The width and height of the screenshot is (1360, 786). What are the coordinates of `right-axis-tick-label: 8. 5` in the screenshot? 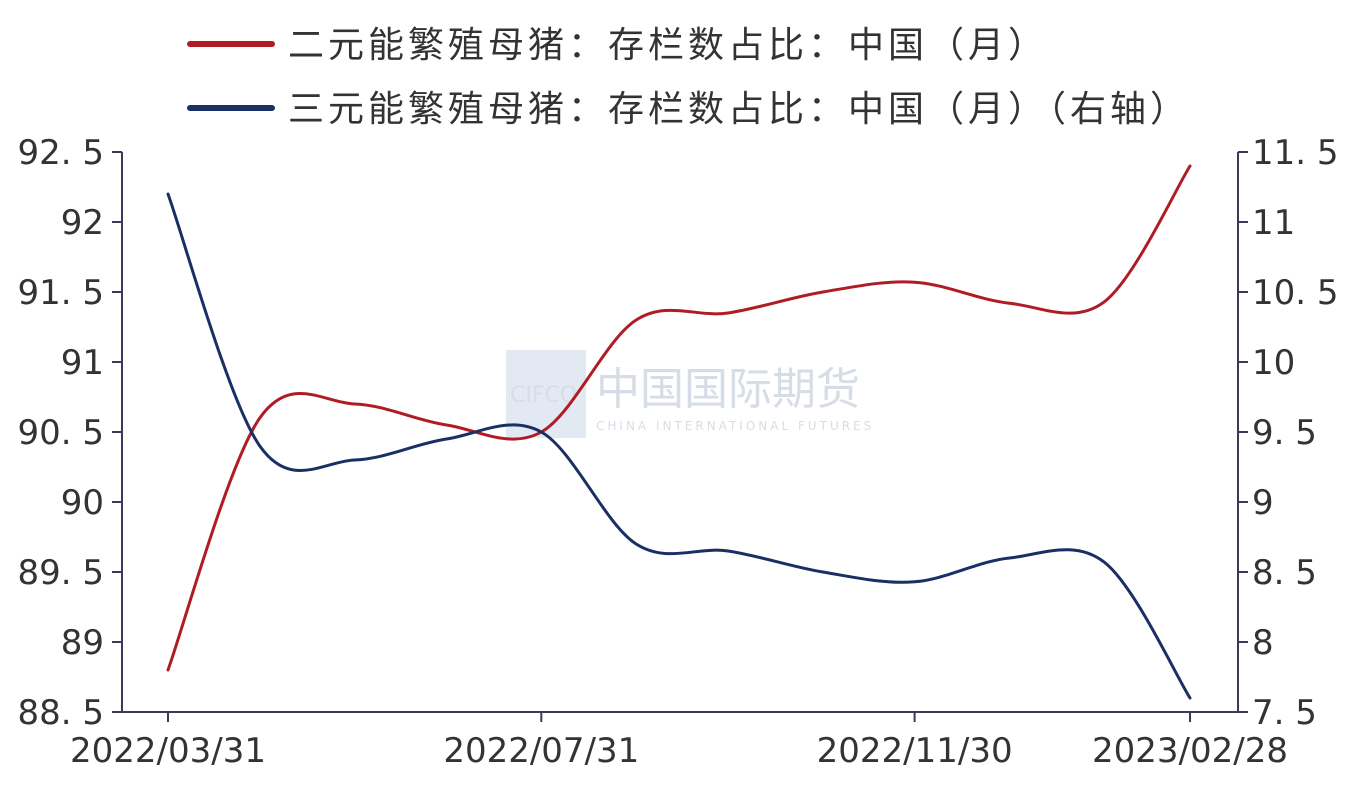 It's located at (1284, 573).